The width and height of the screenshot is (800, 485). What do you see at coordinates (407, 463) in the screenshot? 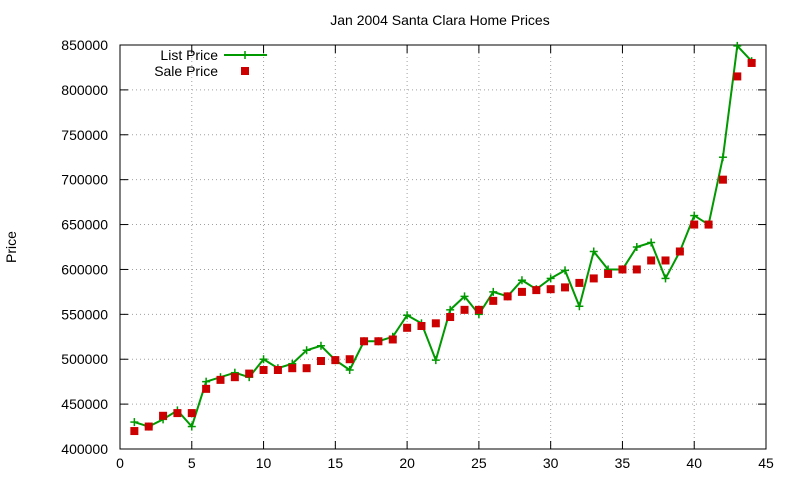
I see `x-tick-label: 20` at bounding box center [407, 463].